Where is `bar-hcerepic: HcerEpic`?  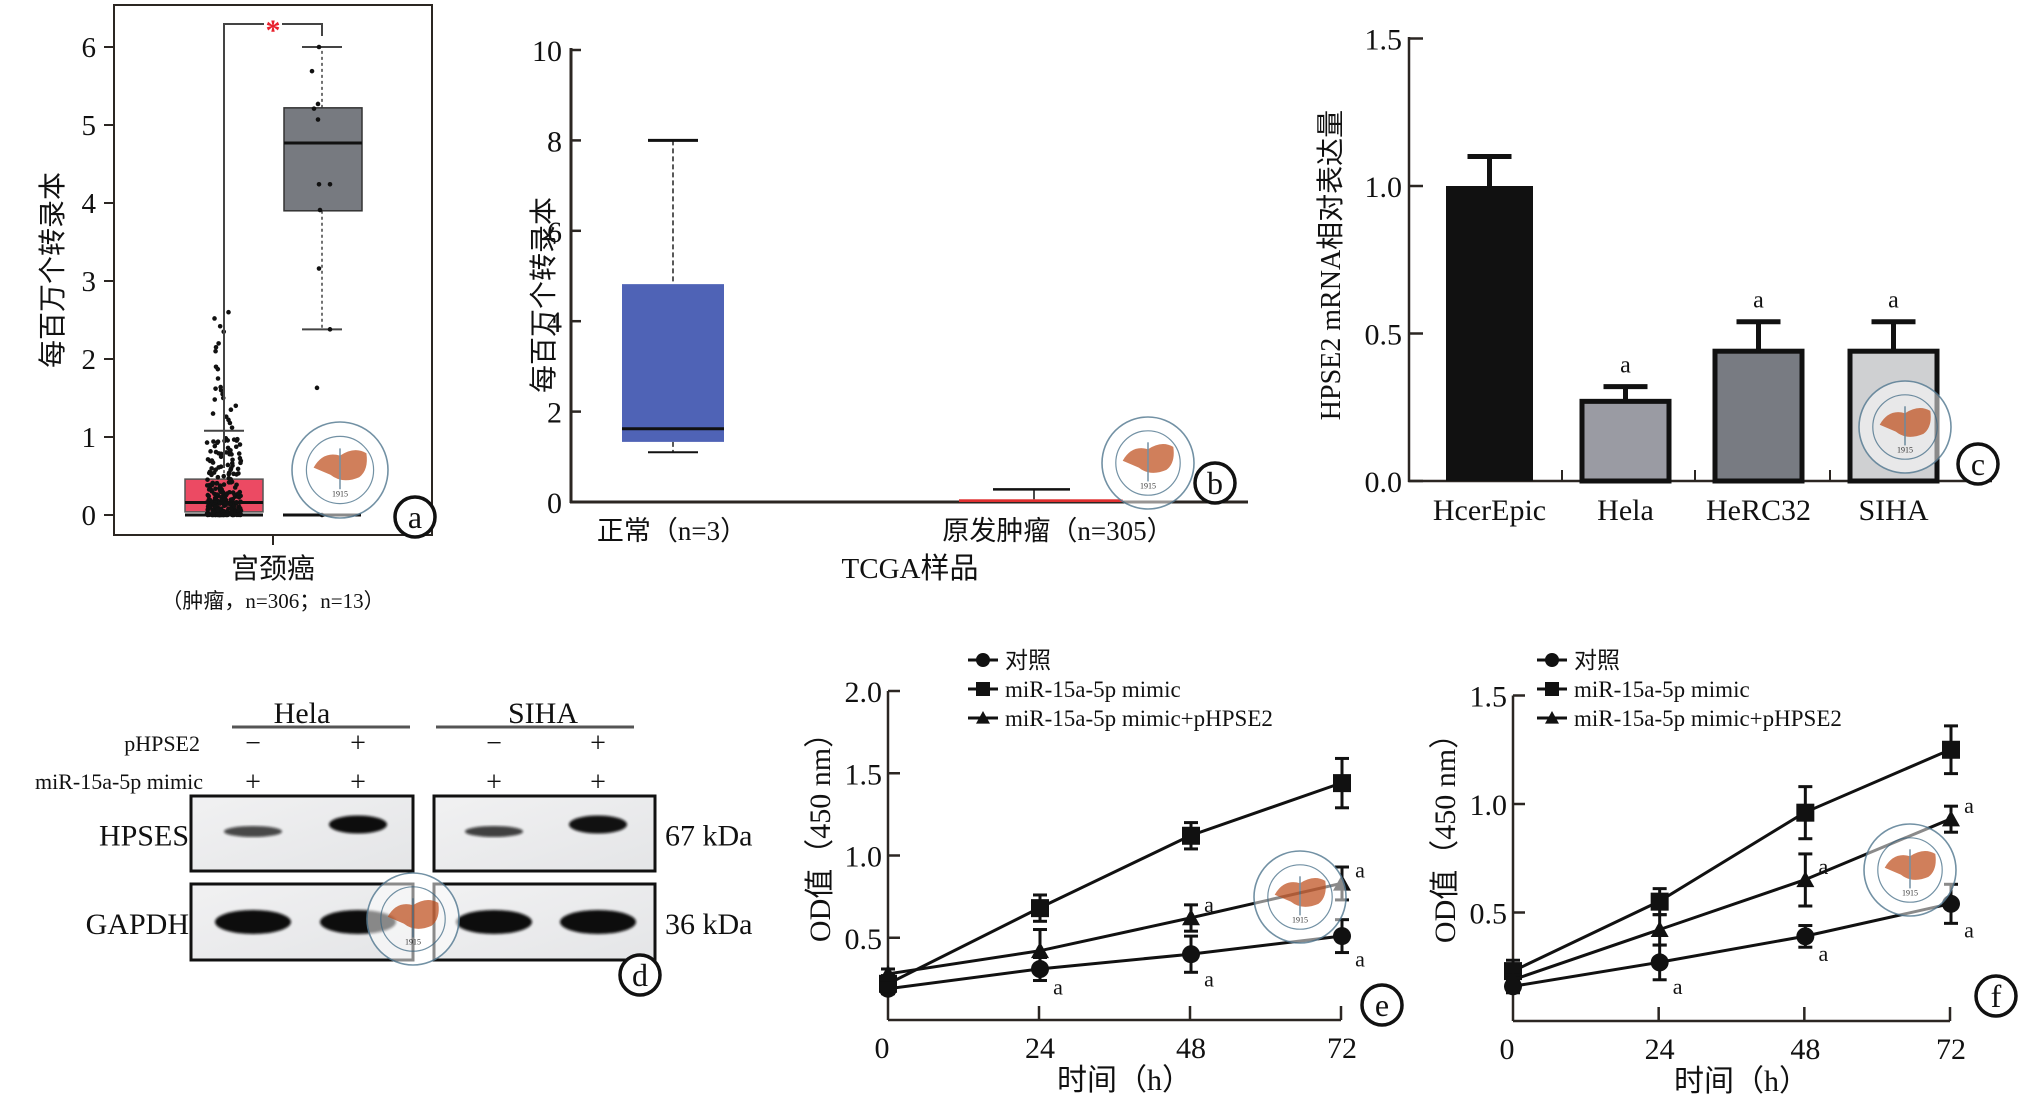
bar-hcerepic: HcerEpic is located at coordinates (1489, 340).